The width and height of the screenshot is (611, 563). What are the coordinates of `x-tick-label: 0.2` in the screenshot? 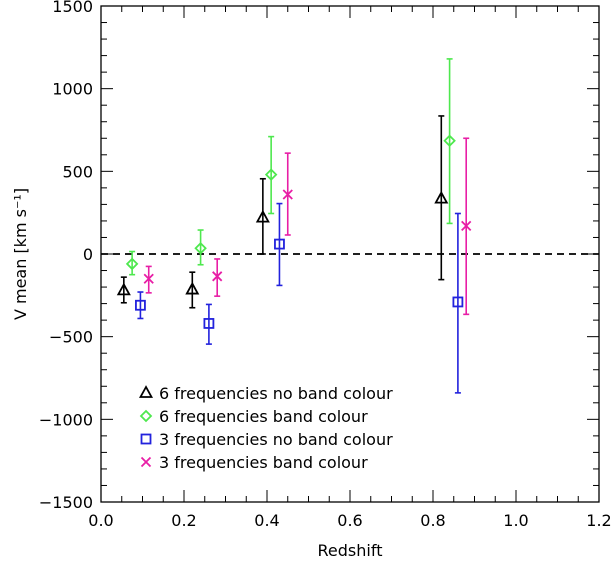 It's located at (183, 520).